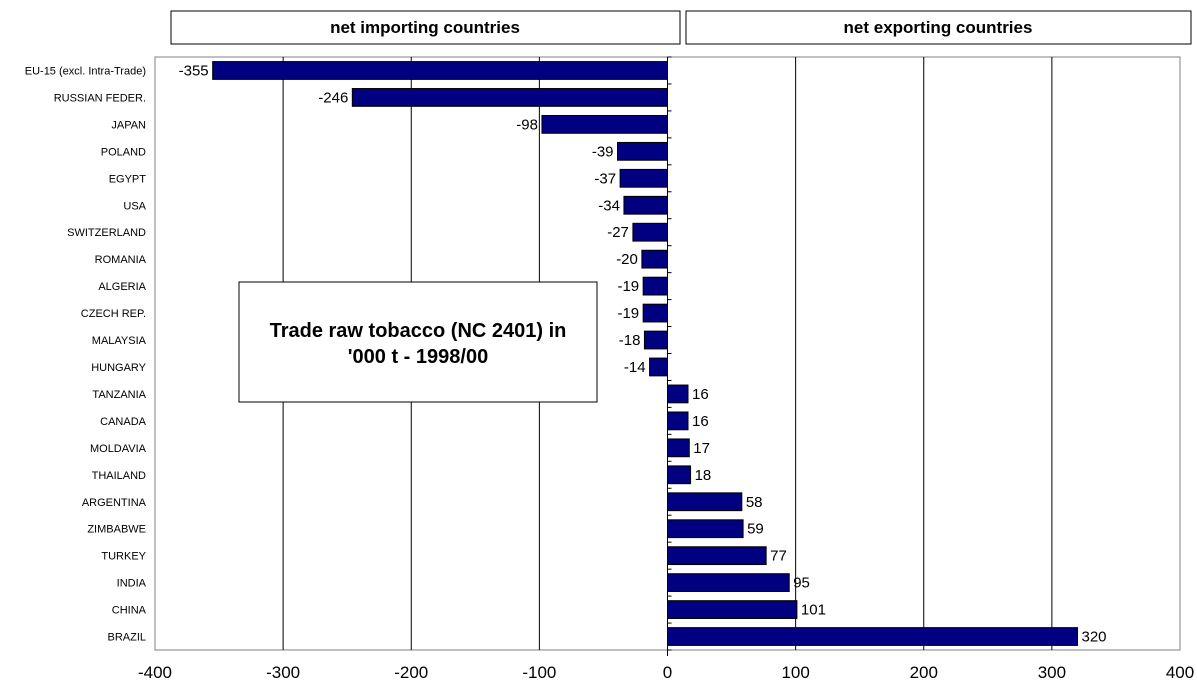 The height and width of the screenshot is (687, 1197). Describe the element at coordinates (618, 232) in the screenshot. I see `data-label-6: -27` at that location.